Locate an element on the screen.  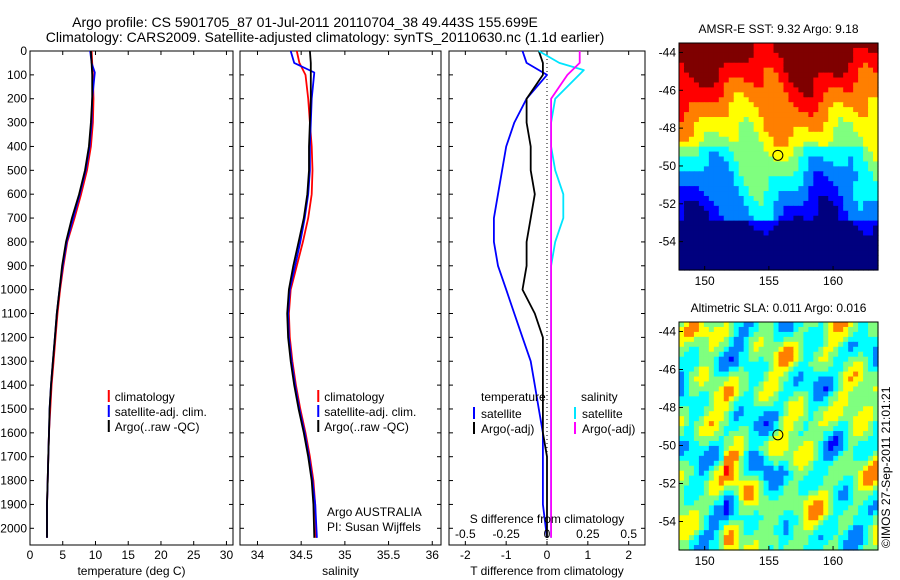
x-tick-label: 155 is located at coordinates (769, 281).